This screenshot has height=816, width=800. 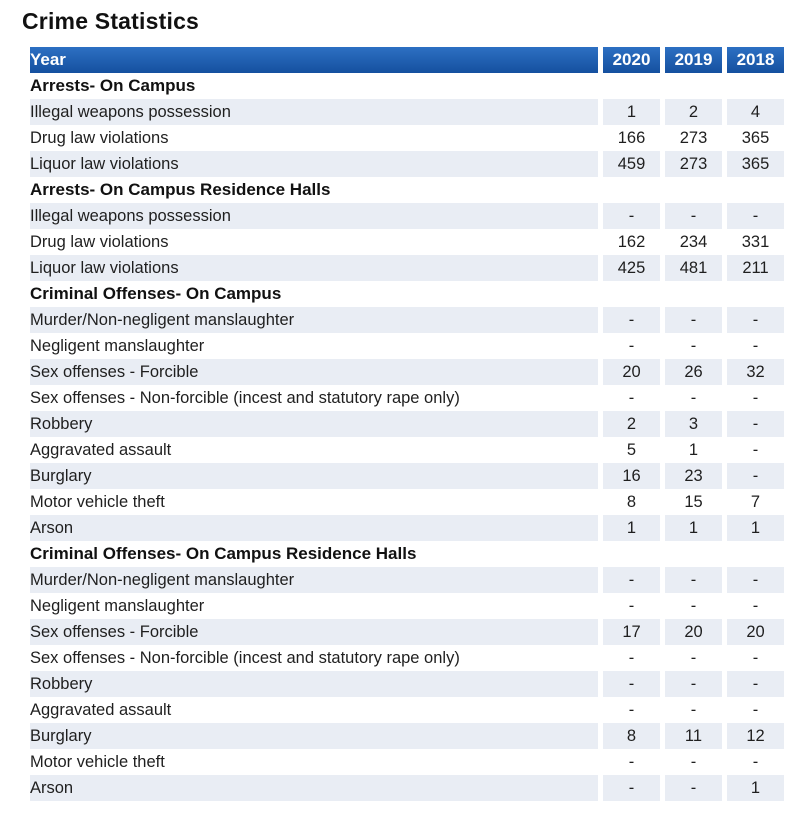 I want to click on section-row: Arrests- On Campus, so click(x=407, y=86).